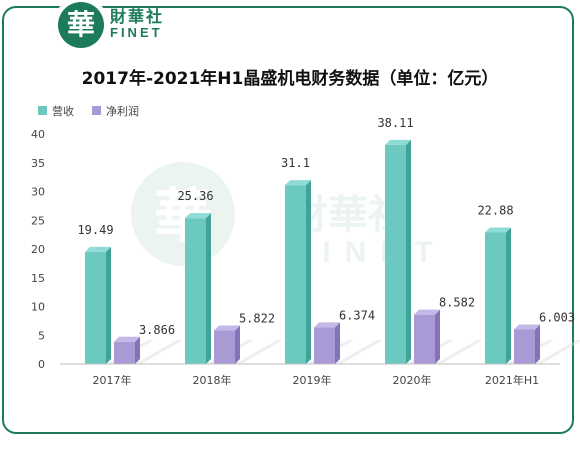 This screenshot has width=580, height=453. Describe the element at coordinates (136, 32) in the screenshot. I see `brand-name-en: FINET` at that location.